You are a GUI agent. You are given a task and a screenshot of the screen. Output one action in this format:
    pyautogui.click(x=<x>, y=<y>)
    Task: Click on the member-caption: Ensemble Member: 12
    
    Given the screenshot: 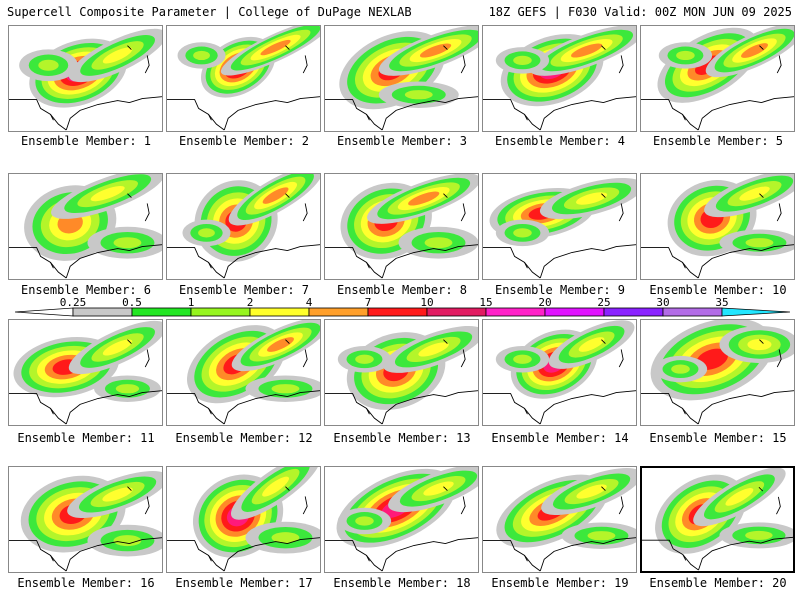 What is the action you would take?
    pyautogui.click(x=244, y=438)
    